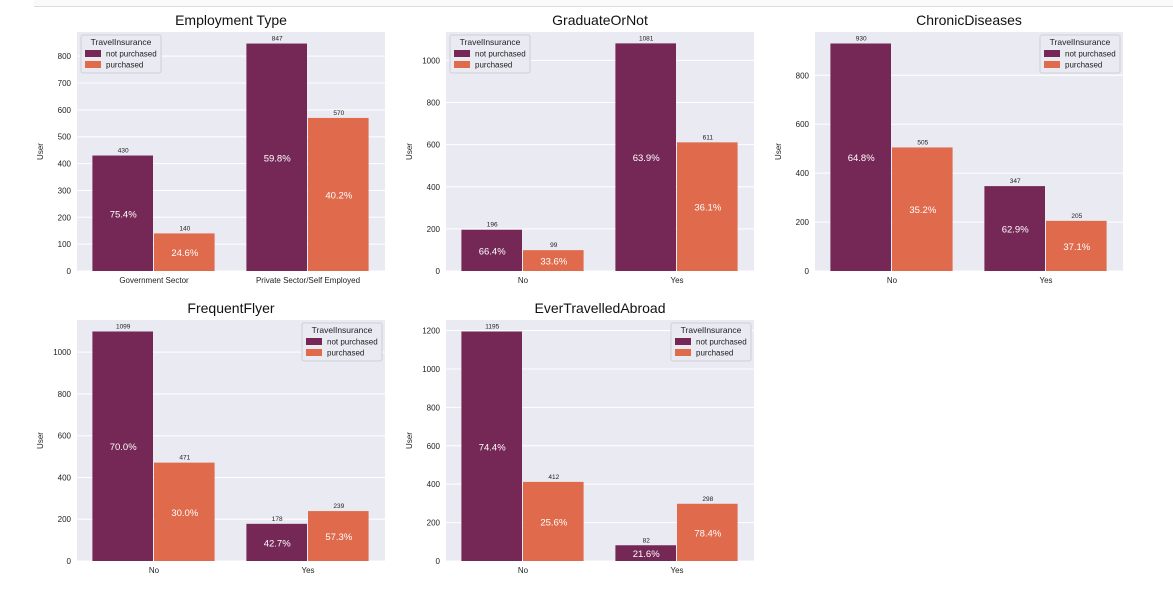 The image size is (1173, 594). I want to click on bar-percent-label: 30.0%, so click(184, 513).